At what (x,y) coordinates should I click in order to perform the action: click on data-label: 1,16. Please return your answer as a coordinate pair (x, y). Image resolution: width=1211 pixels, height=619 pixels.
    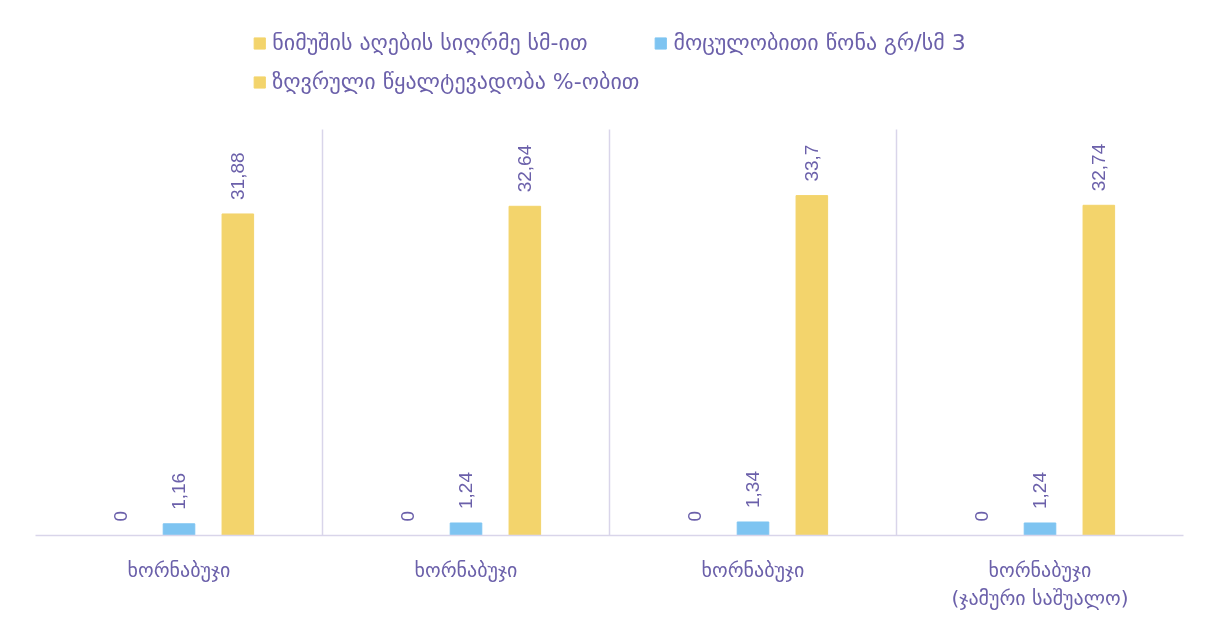
    Looking at the image, I should click on (179, 491).